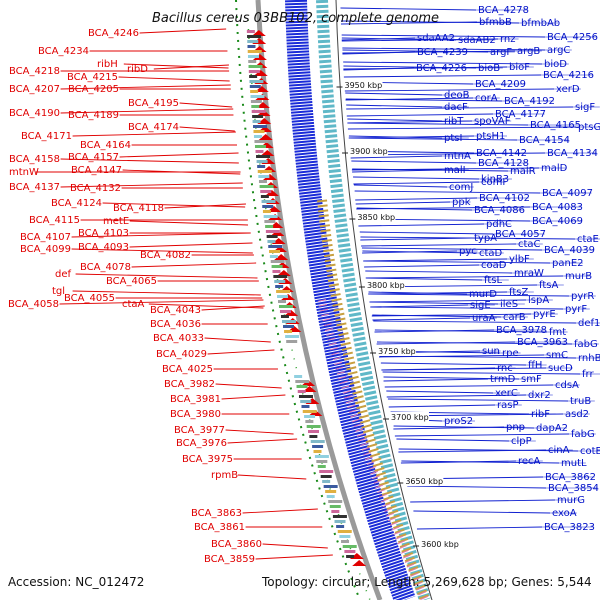 The width and height of the screenshot is (600, 600). Describe the element at coordinates (529, 461) in the screenshot. I see `gene-label-right: recA` at that location.